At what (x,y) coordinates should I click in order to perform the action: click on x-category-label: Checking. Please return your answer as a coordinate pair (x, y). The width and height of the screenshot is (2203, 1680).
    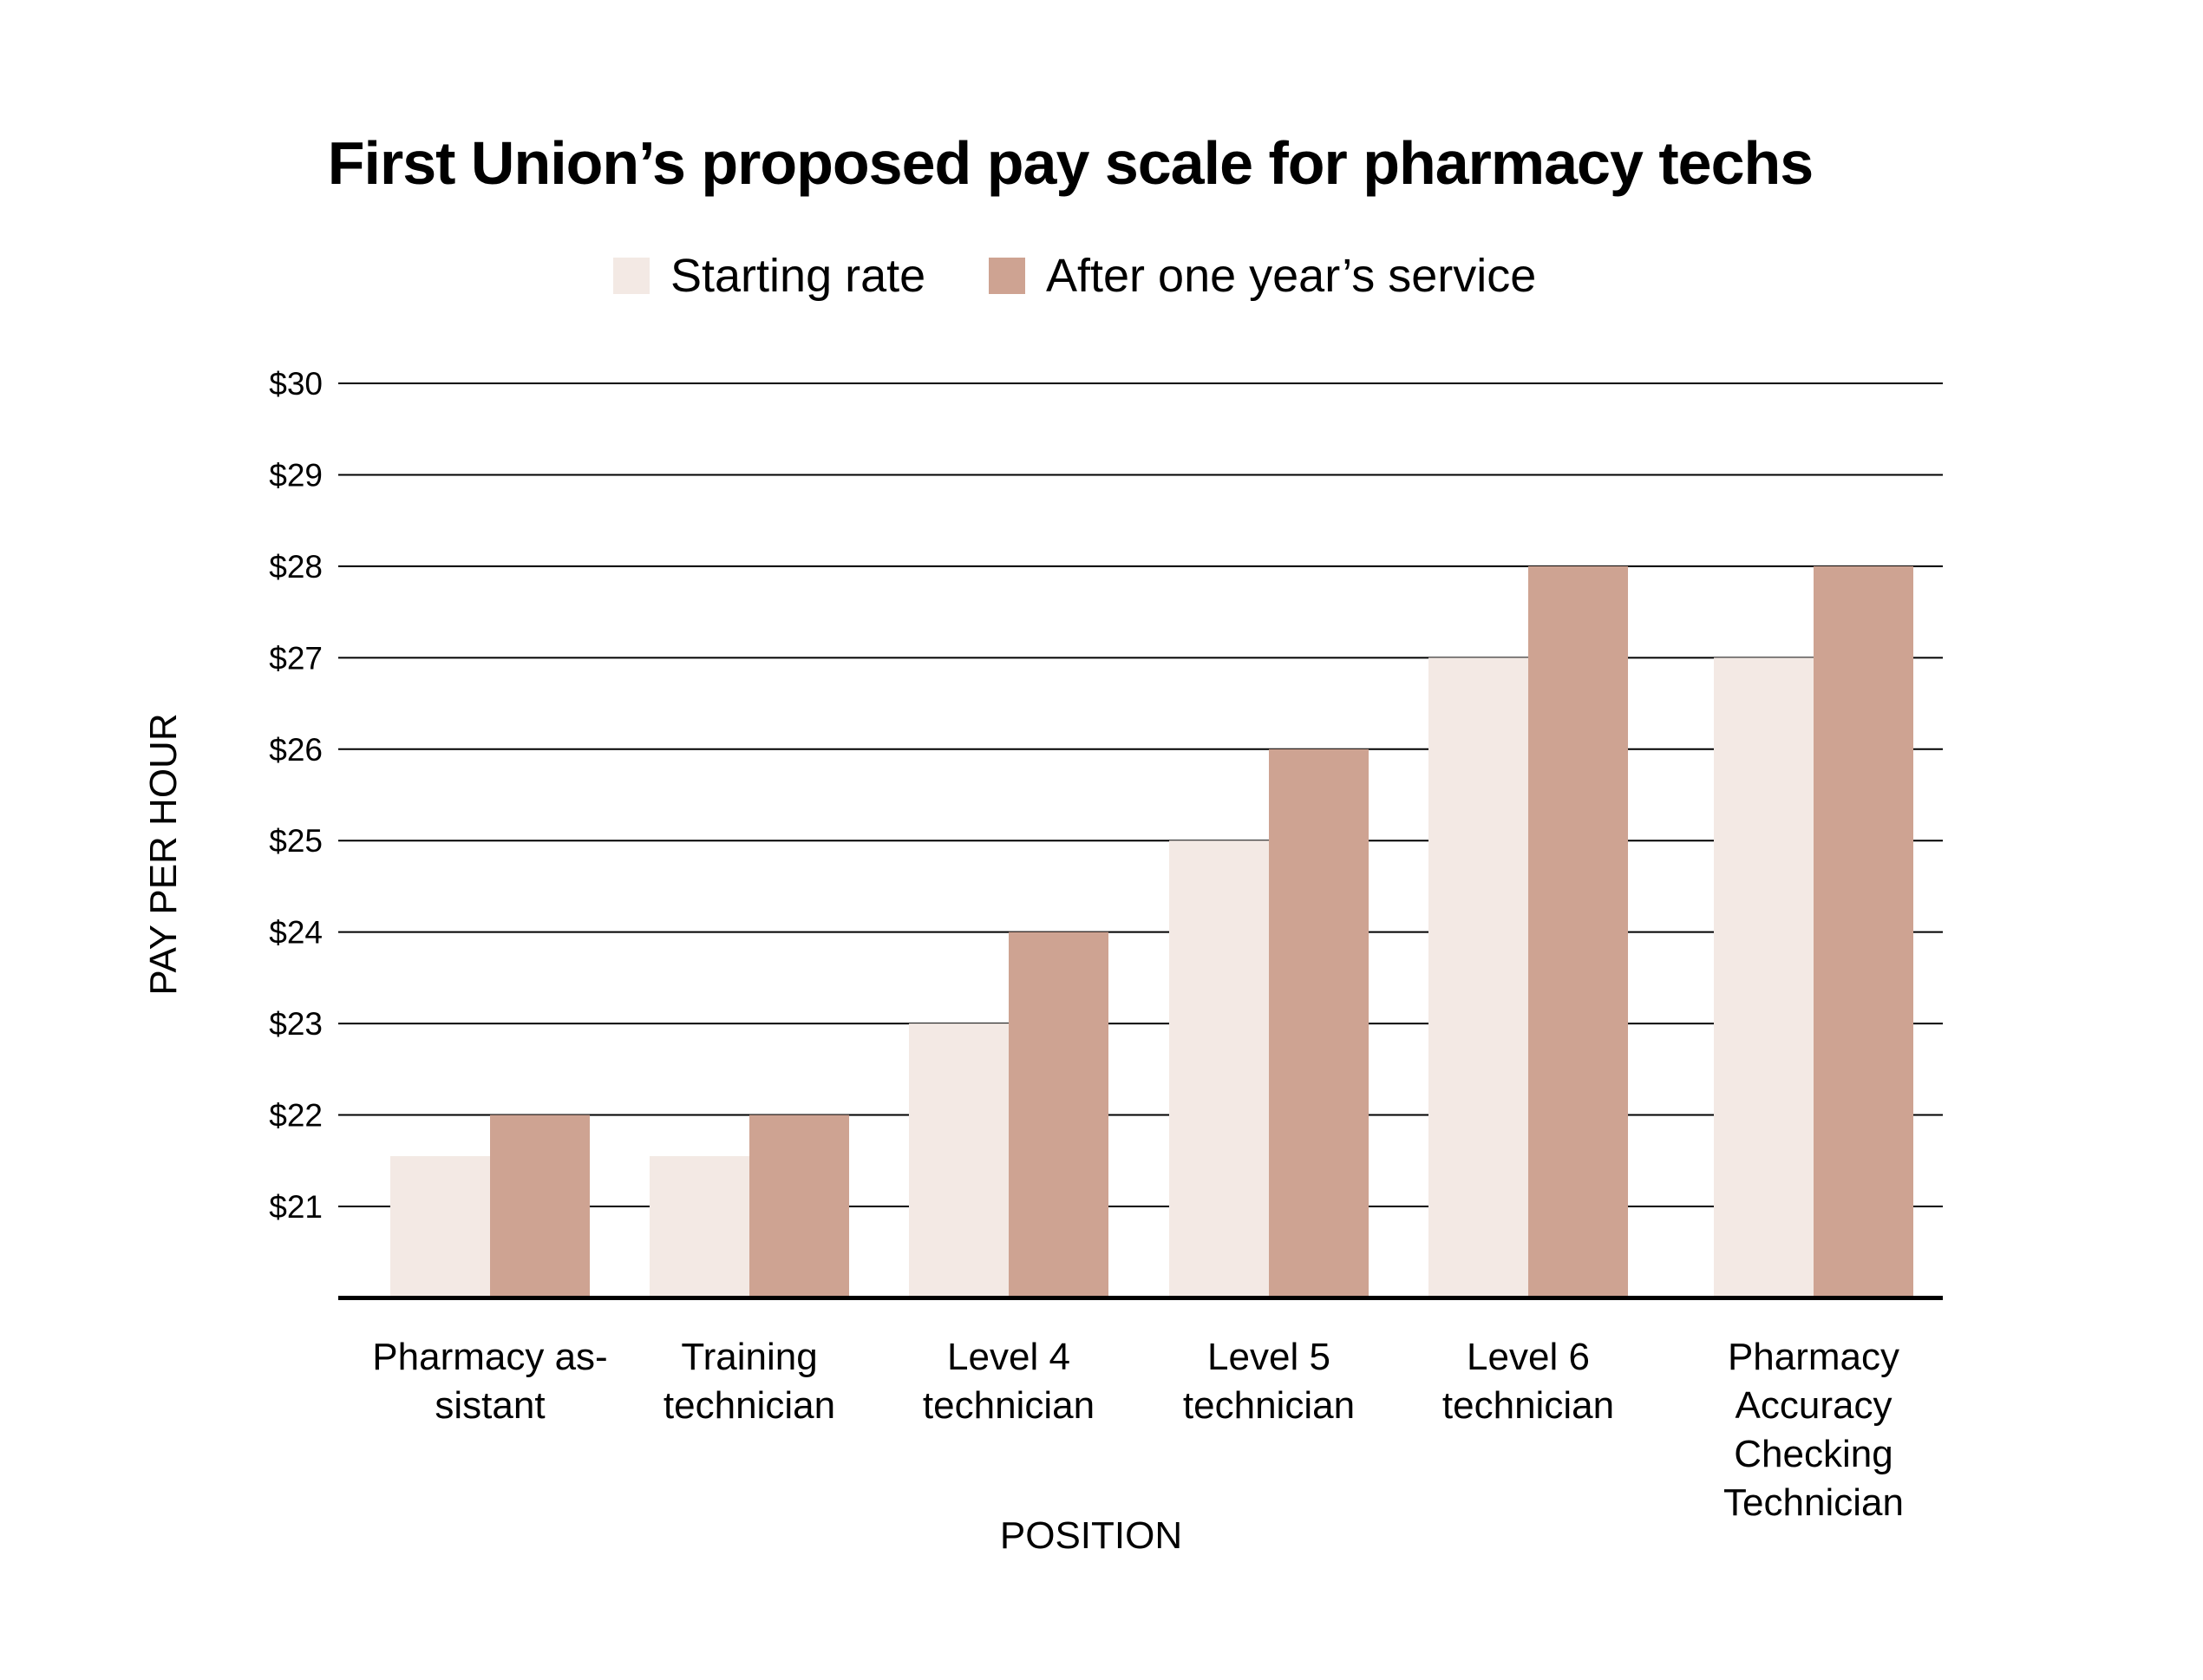
    Looking at the image, I should click on (1813, 1454).